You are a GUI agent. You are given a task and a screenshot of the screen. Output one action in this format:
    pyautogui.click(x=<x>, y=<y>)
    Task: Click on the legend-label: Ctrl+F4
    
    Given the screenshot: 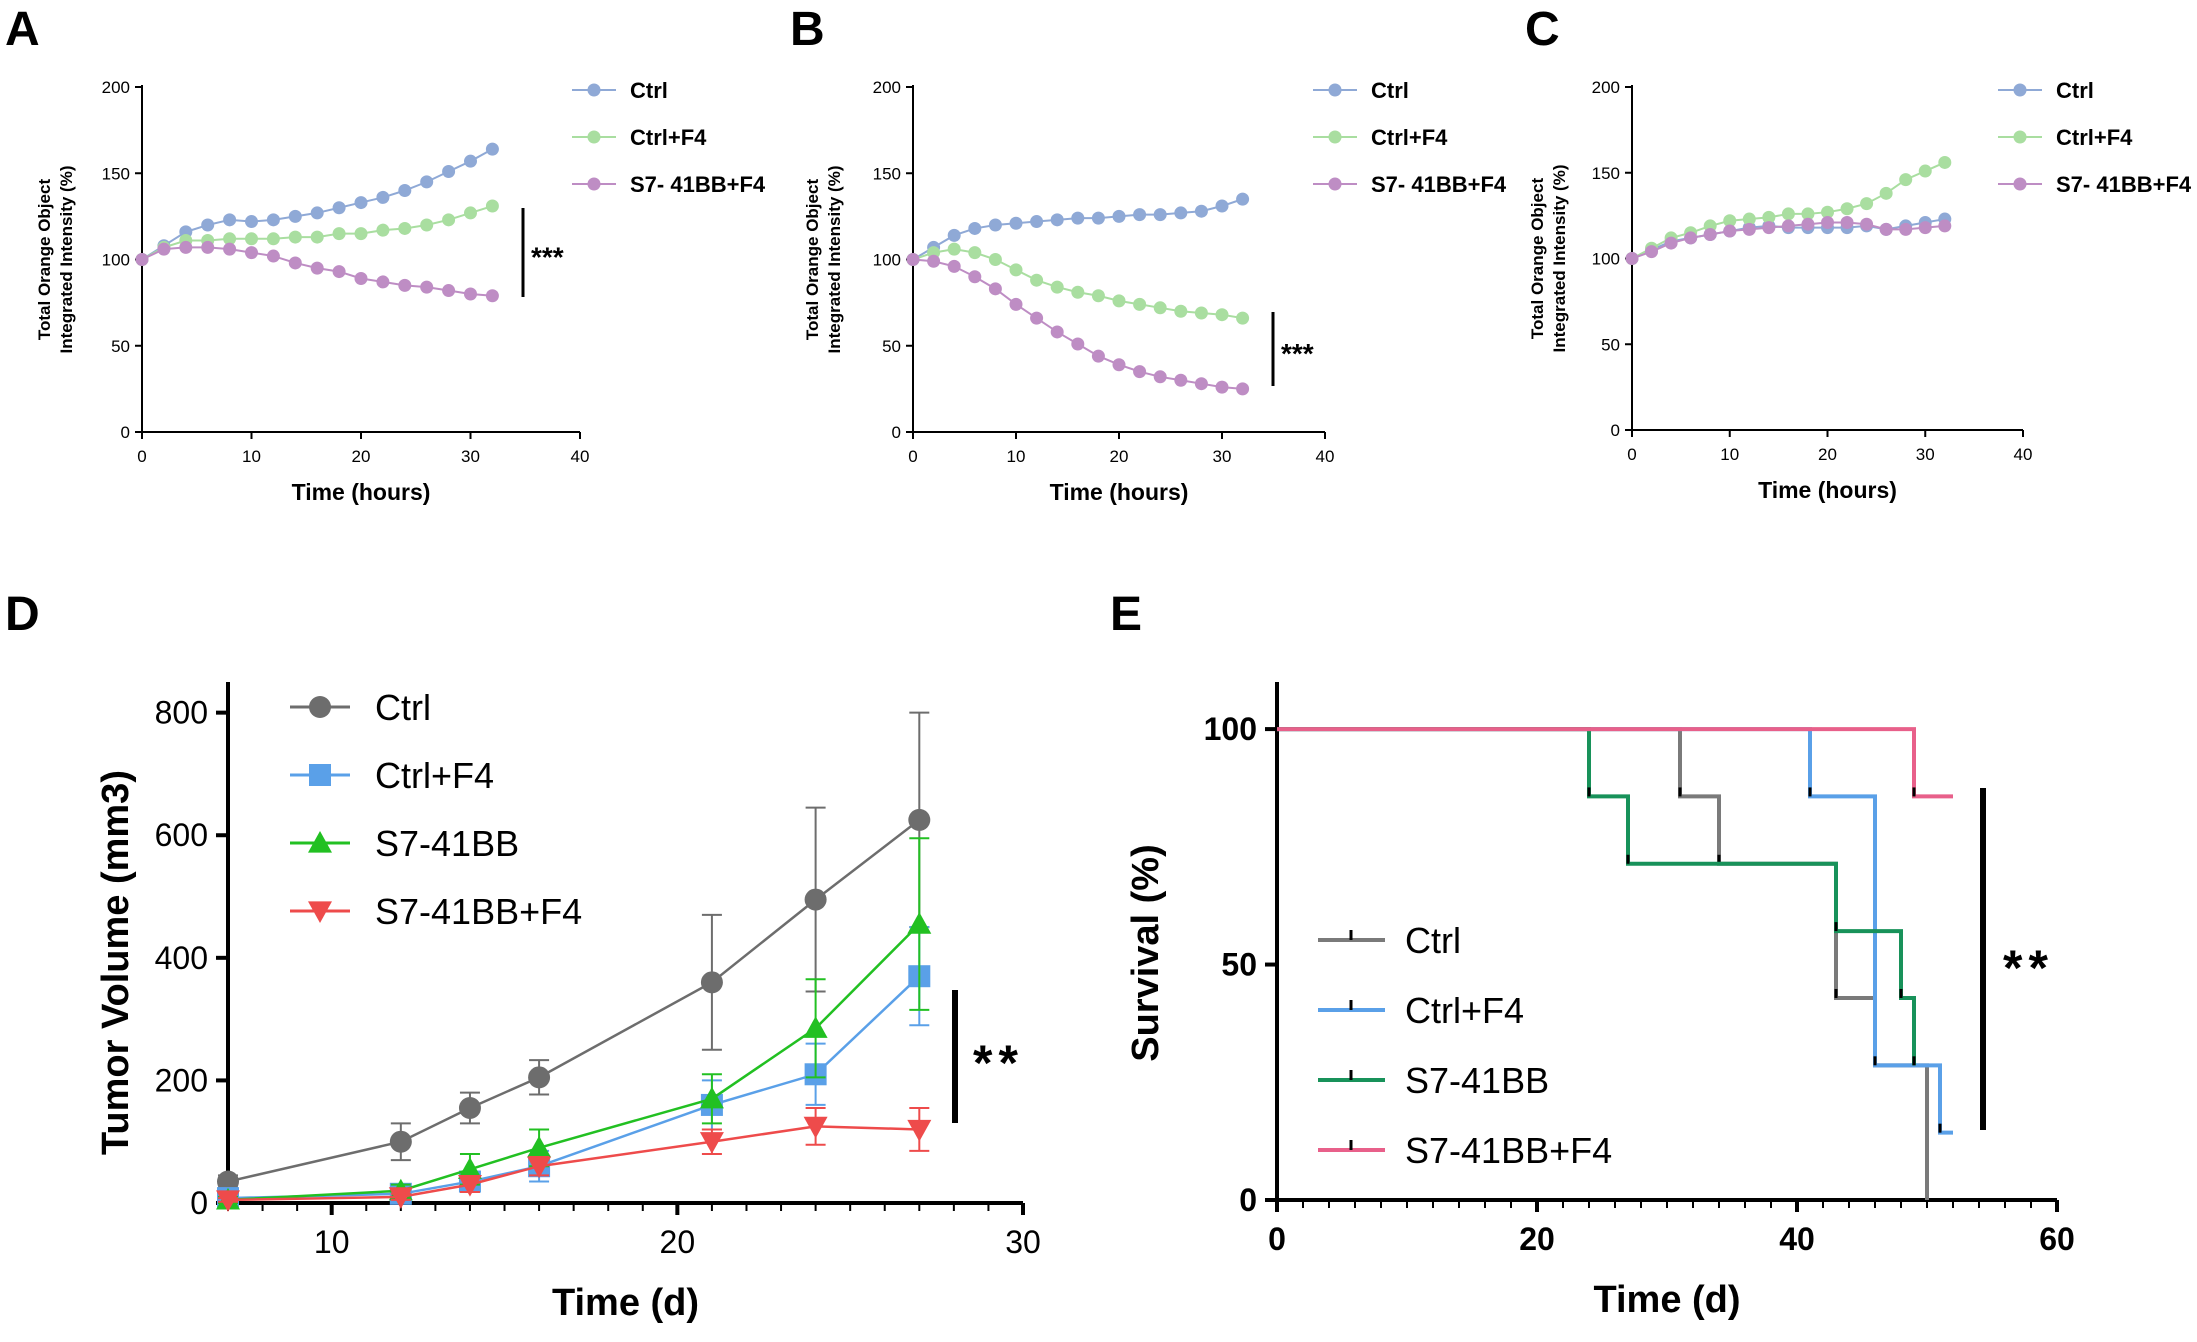 What is the action you would take?
    pyautogui.click(x=668, y=137)
    